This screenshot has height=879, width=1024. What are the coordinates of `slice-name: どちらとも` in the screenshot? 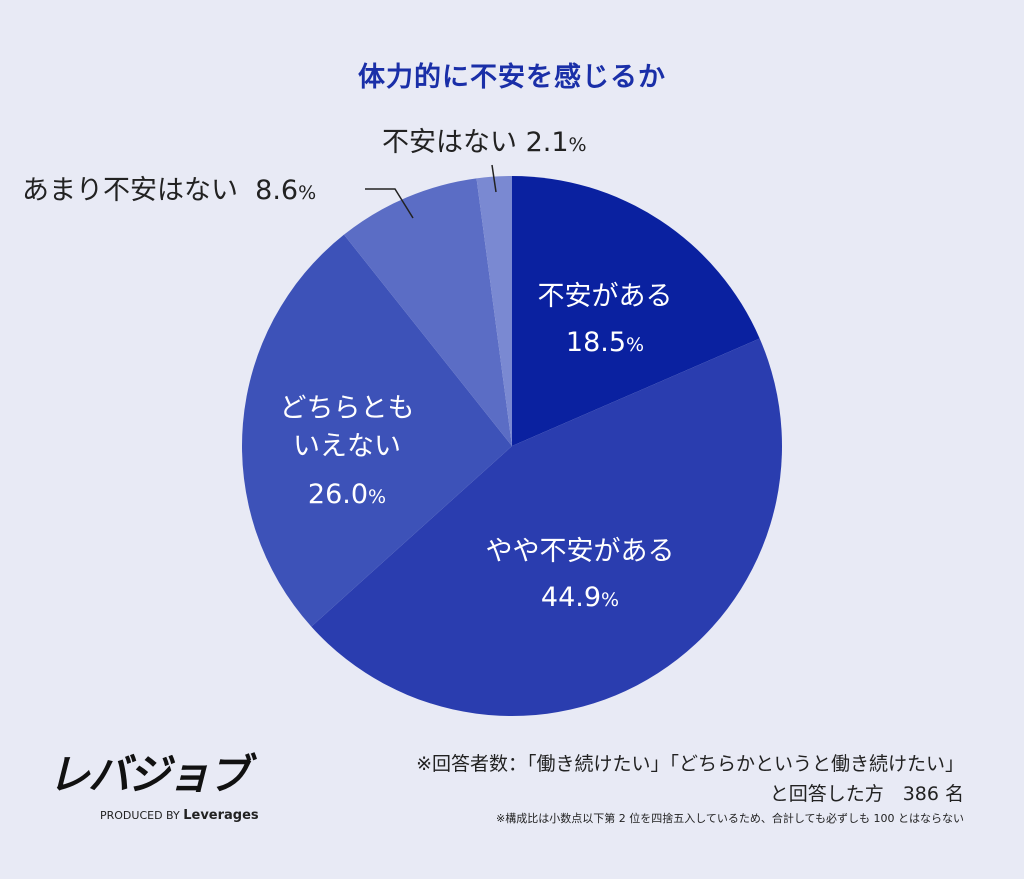 It's located at (347, 408).